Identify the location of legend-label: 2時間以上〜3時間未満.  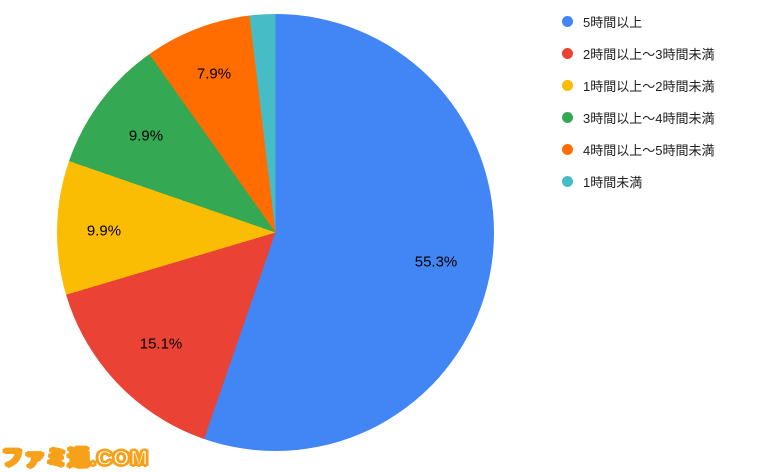
(649, 54).